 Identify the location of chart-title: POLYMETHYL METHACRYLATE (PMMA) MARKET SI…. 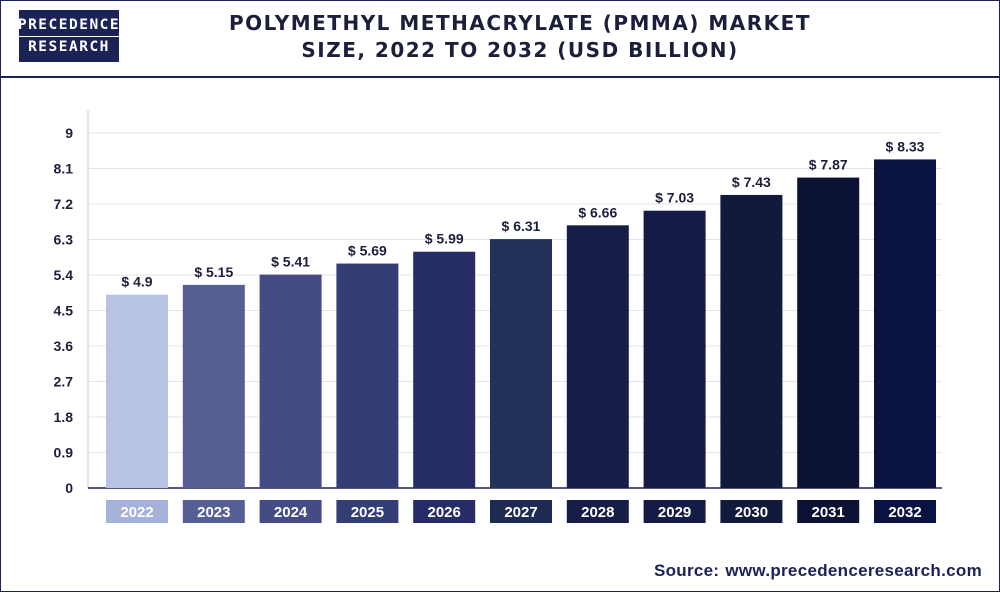
(520, 37).